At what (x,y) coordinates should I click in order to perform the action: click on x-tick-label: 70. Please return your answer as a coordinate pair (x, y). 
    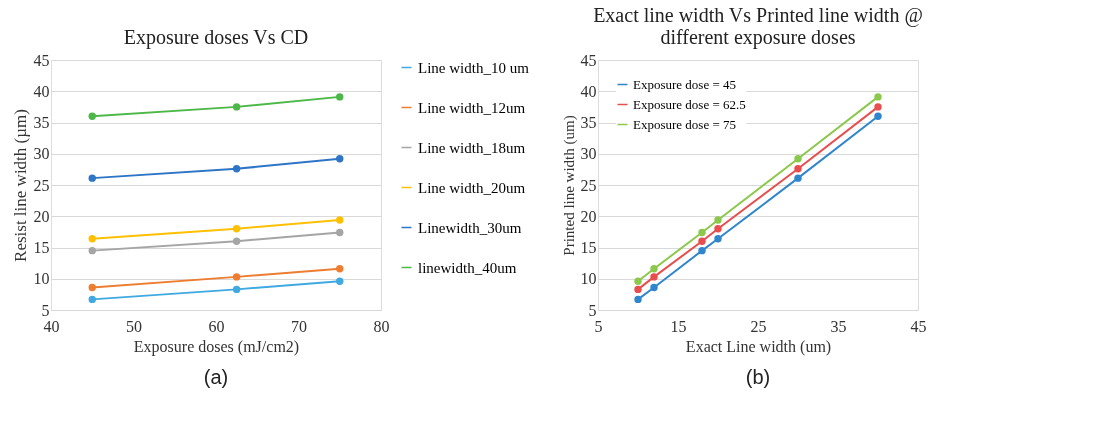
    Looking at the image, I should click on (299, 326).